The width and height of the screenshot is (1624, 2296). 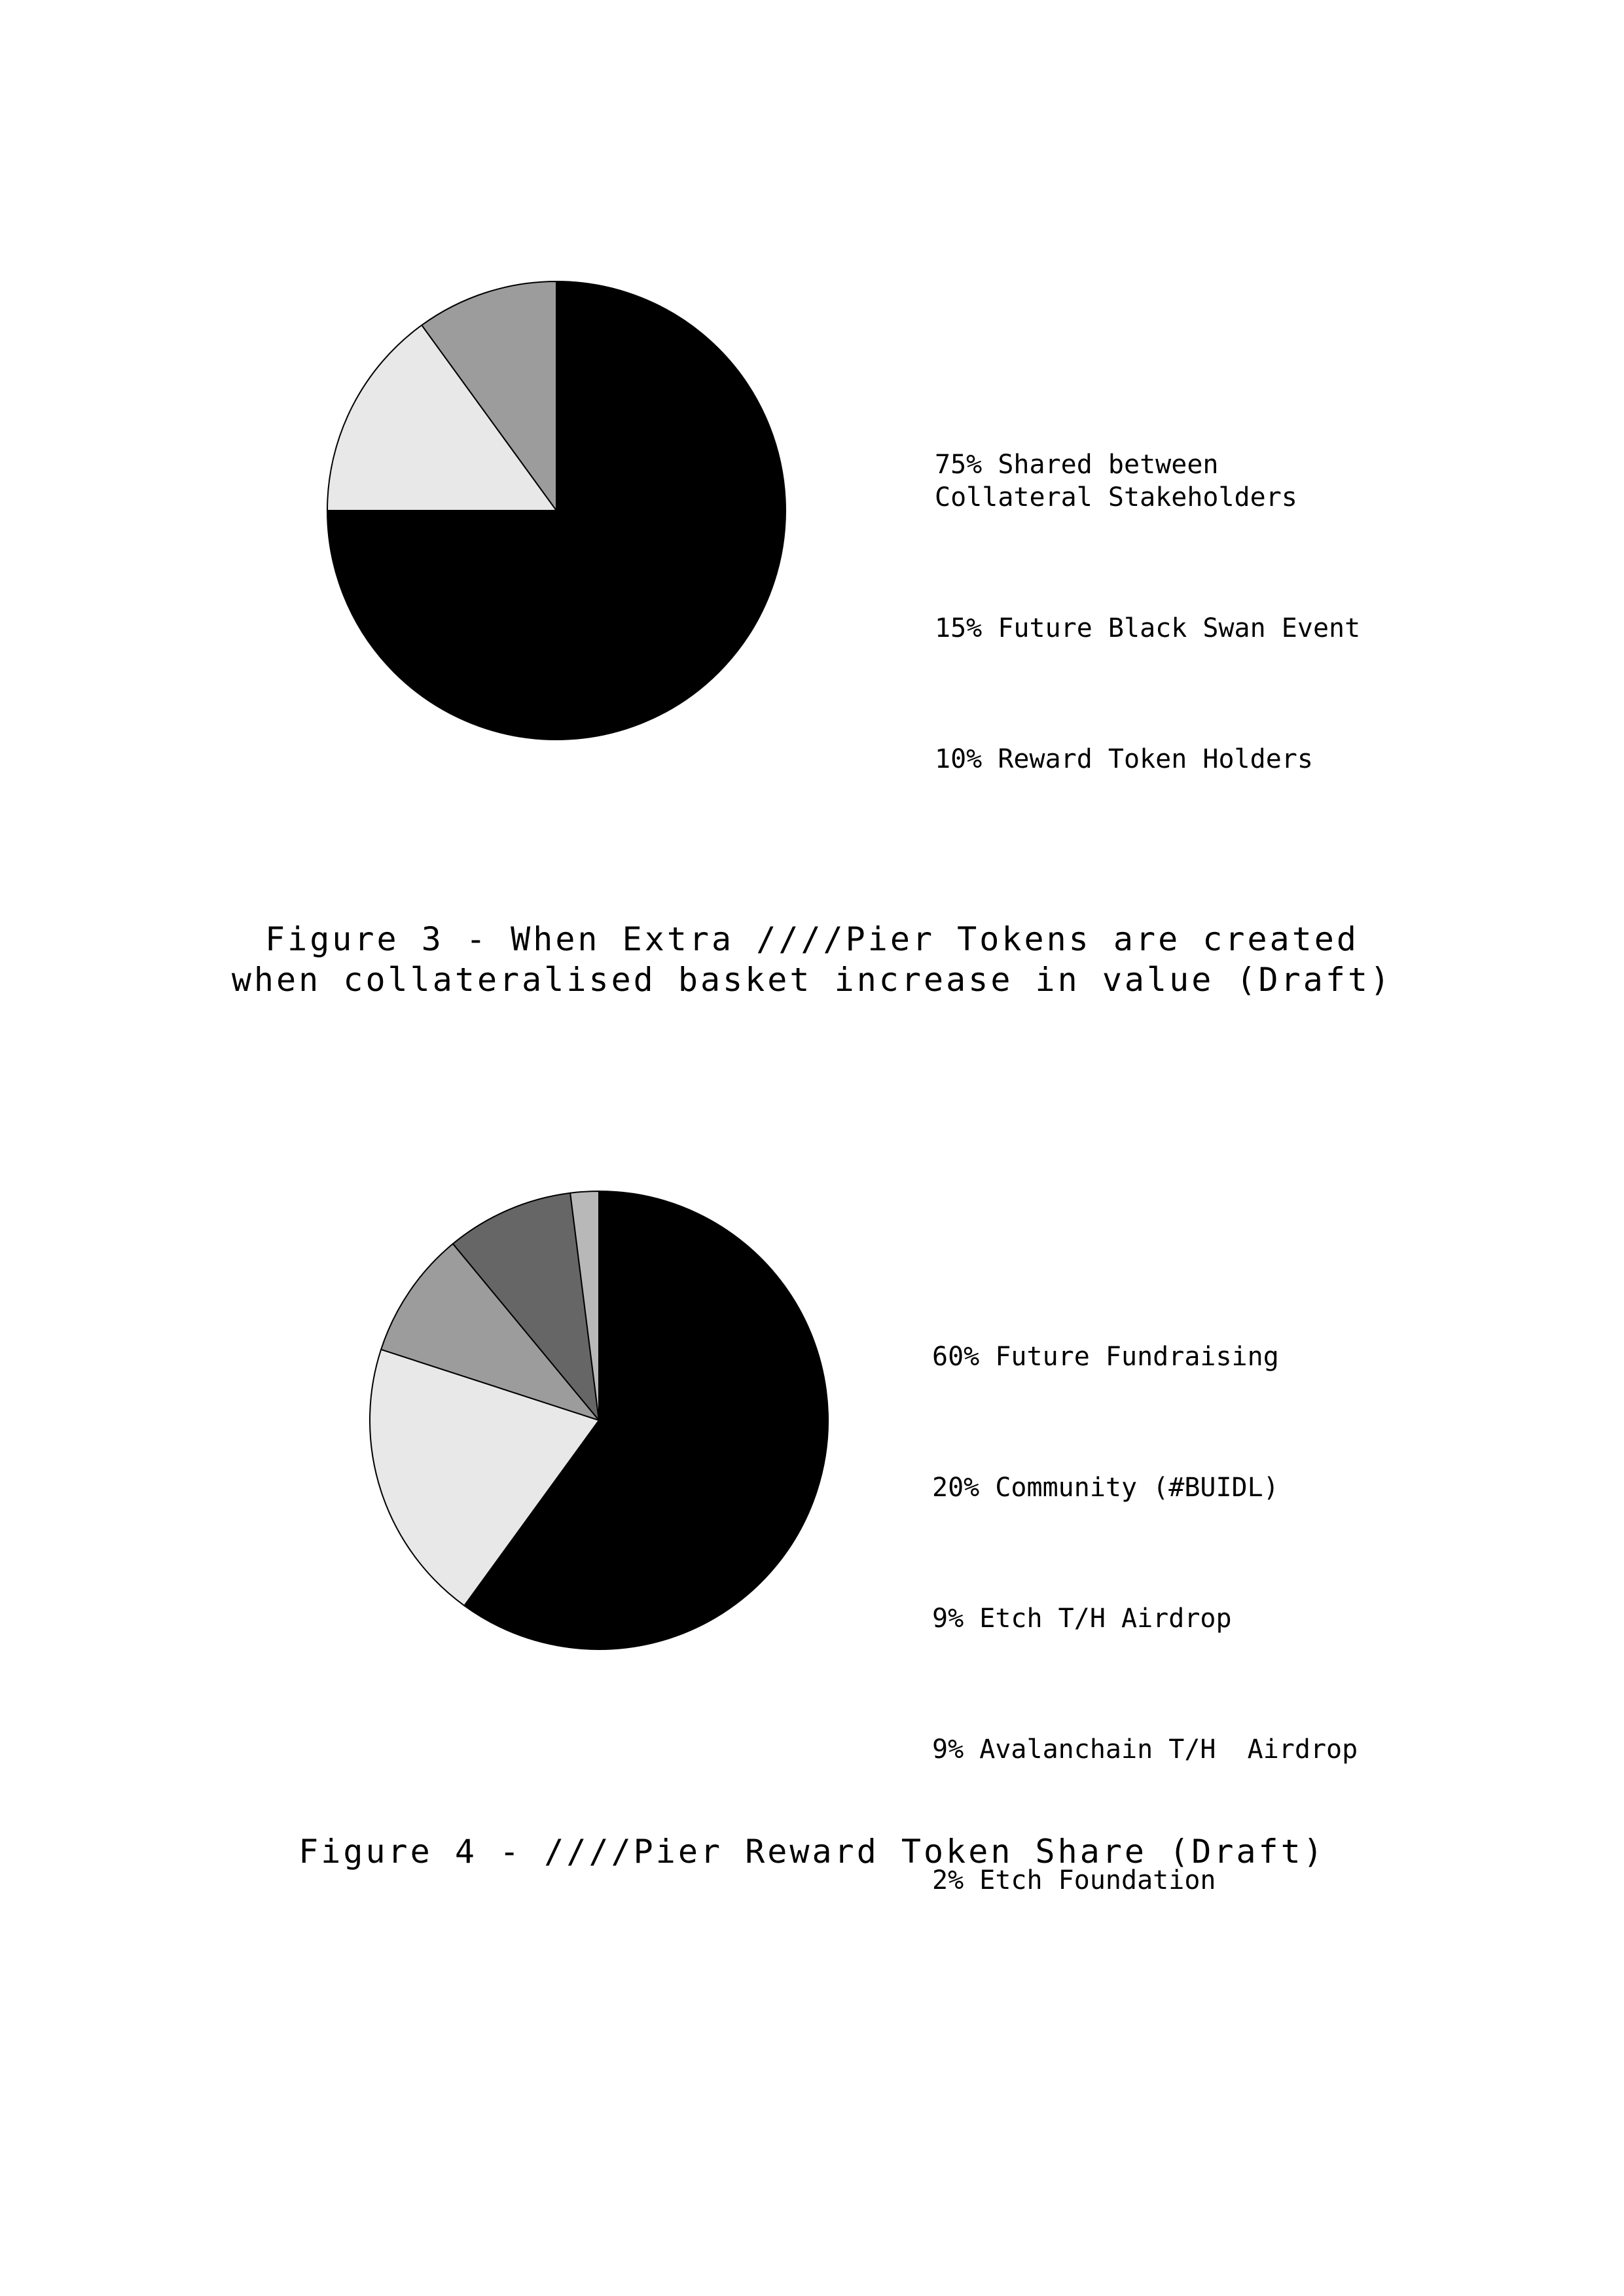 I want to click on legend-entry: 20% Community (#BUIDL), so click(x=1105, y=1488).